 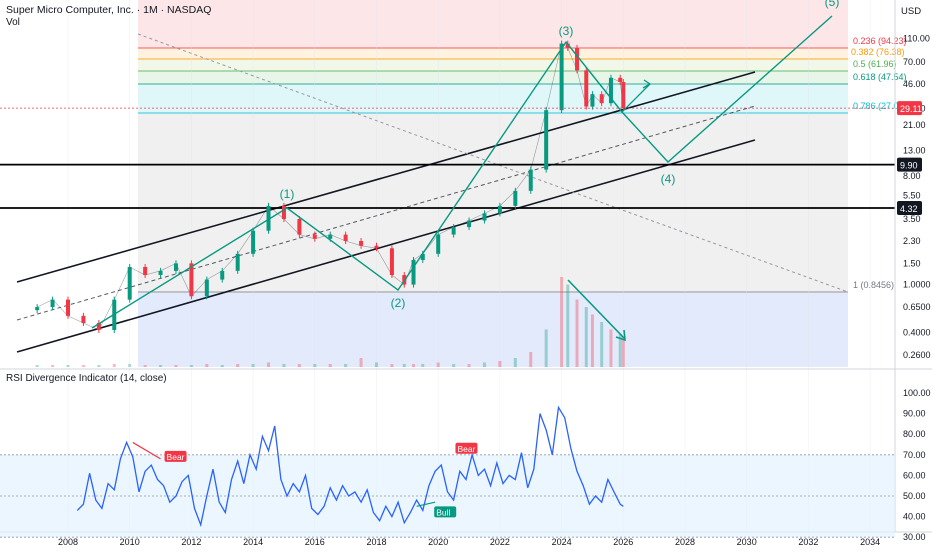 What do you see at coordinates (668, 179) in the screenshot?
I see `wave-label: (4)` at bounding box center [668, 179].